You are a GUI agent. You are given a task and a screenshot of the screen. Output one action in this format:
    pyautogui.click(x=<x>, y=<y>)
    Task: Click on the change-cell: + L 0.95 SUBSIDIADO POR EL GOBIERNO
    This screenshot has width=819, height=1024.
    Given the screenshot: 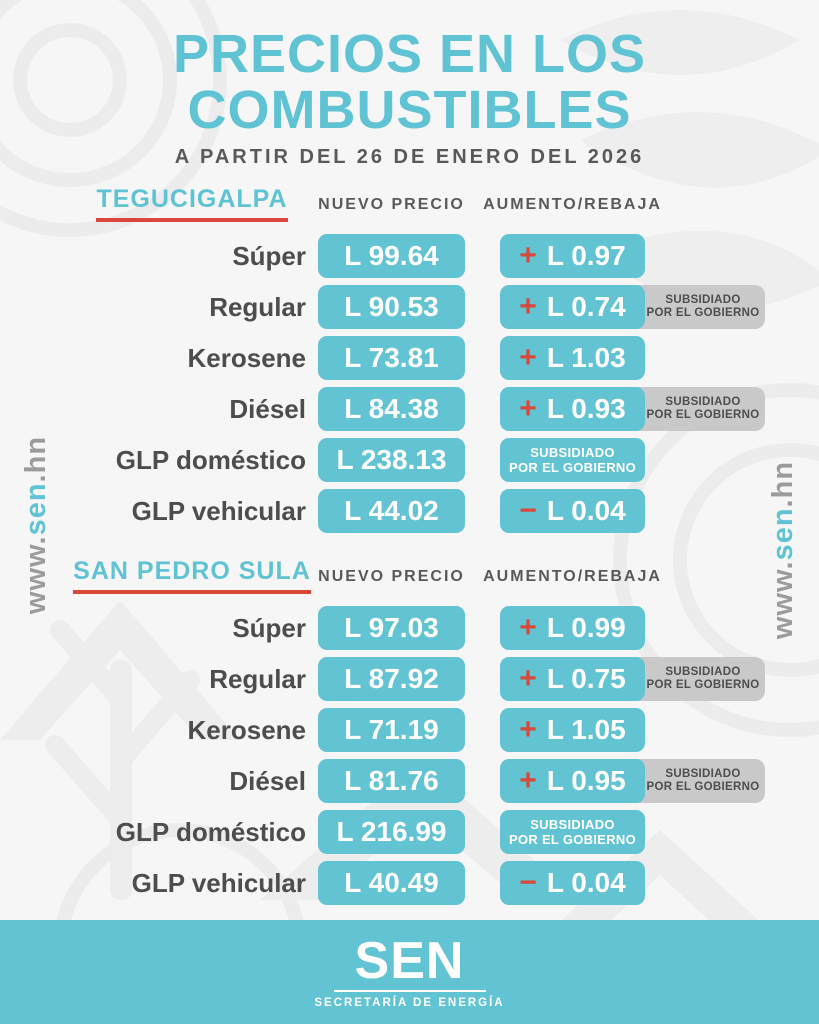 What is the action you would take?
    pyautogui.click(x=632, y=781)
    